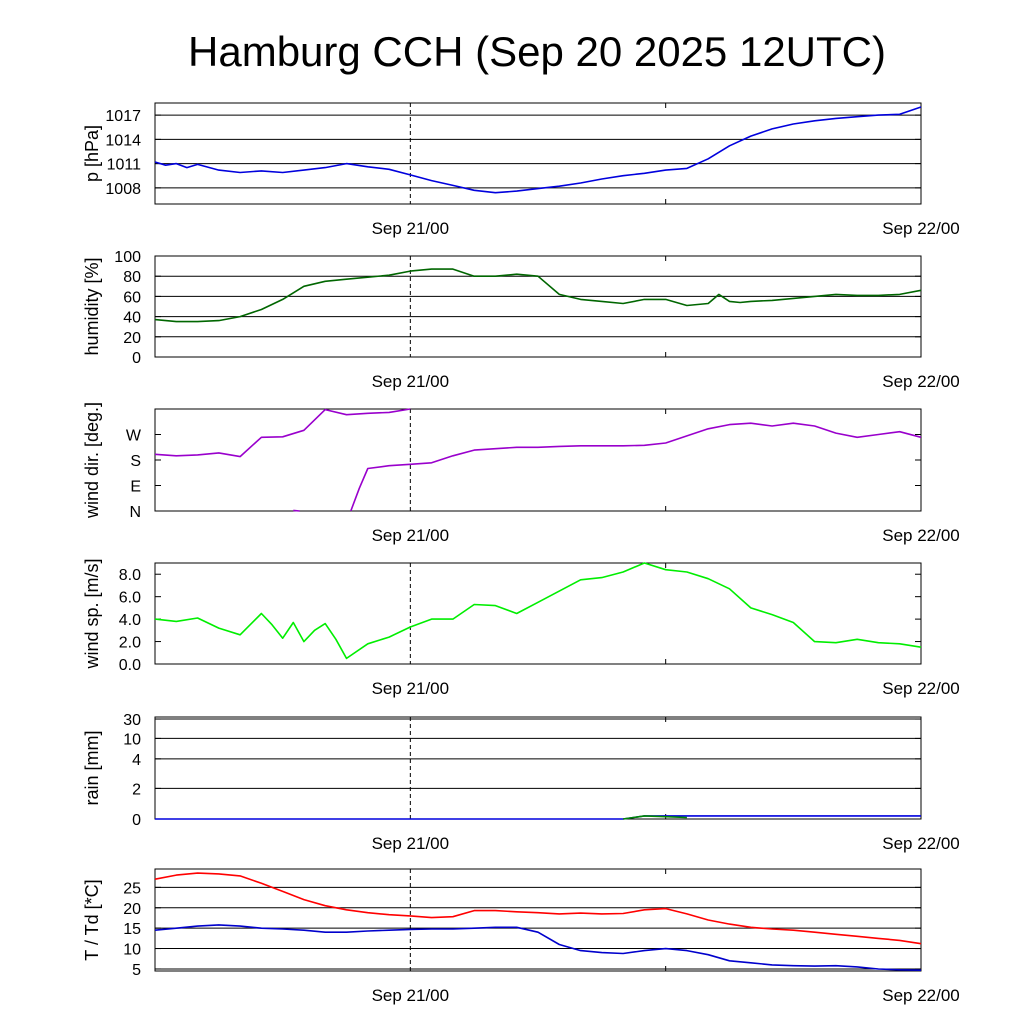 The image size is (1024, 1024). I want to click on y-axis-label: p [hPa], so click(92, 153).